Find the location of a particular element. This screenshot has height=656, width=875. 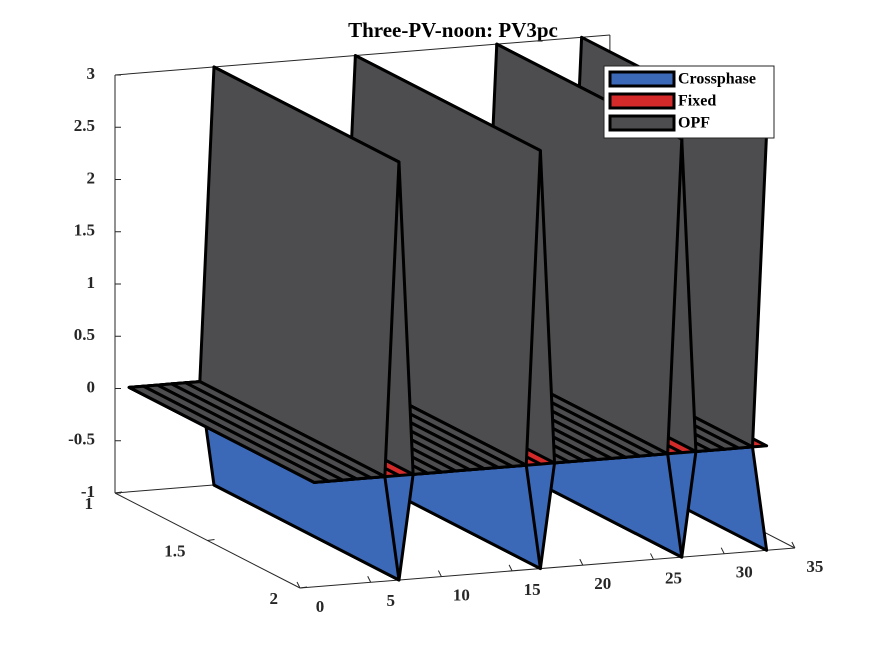

x-tick-label: 20 is located at coordinates (602, 583).